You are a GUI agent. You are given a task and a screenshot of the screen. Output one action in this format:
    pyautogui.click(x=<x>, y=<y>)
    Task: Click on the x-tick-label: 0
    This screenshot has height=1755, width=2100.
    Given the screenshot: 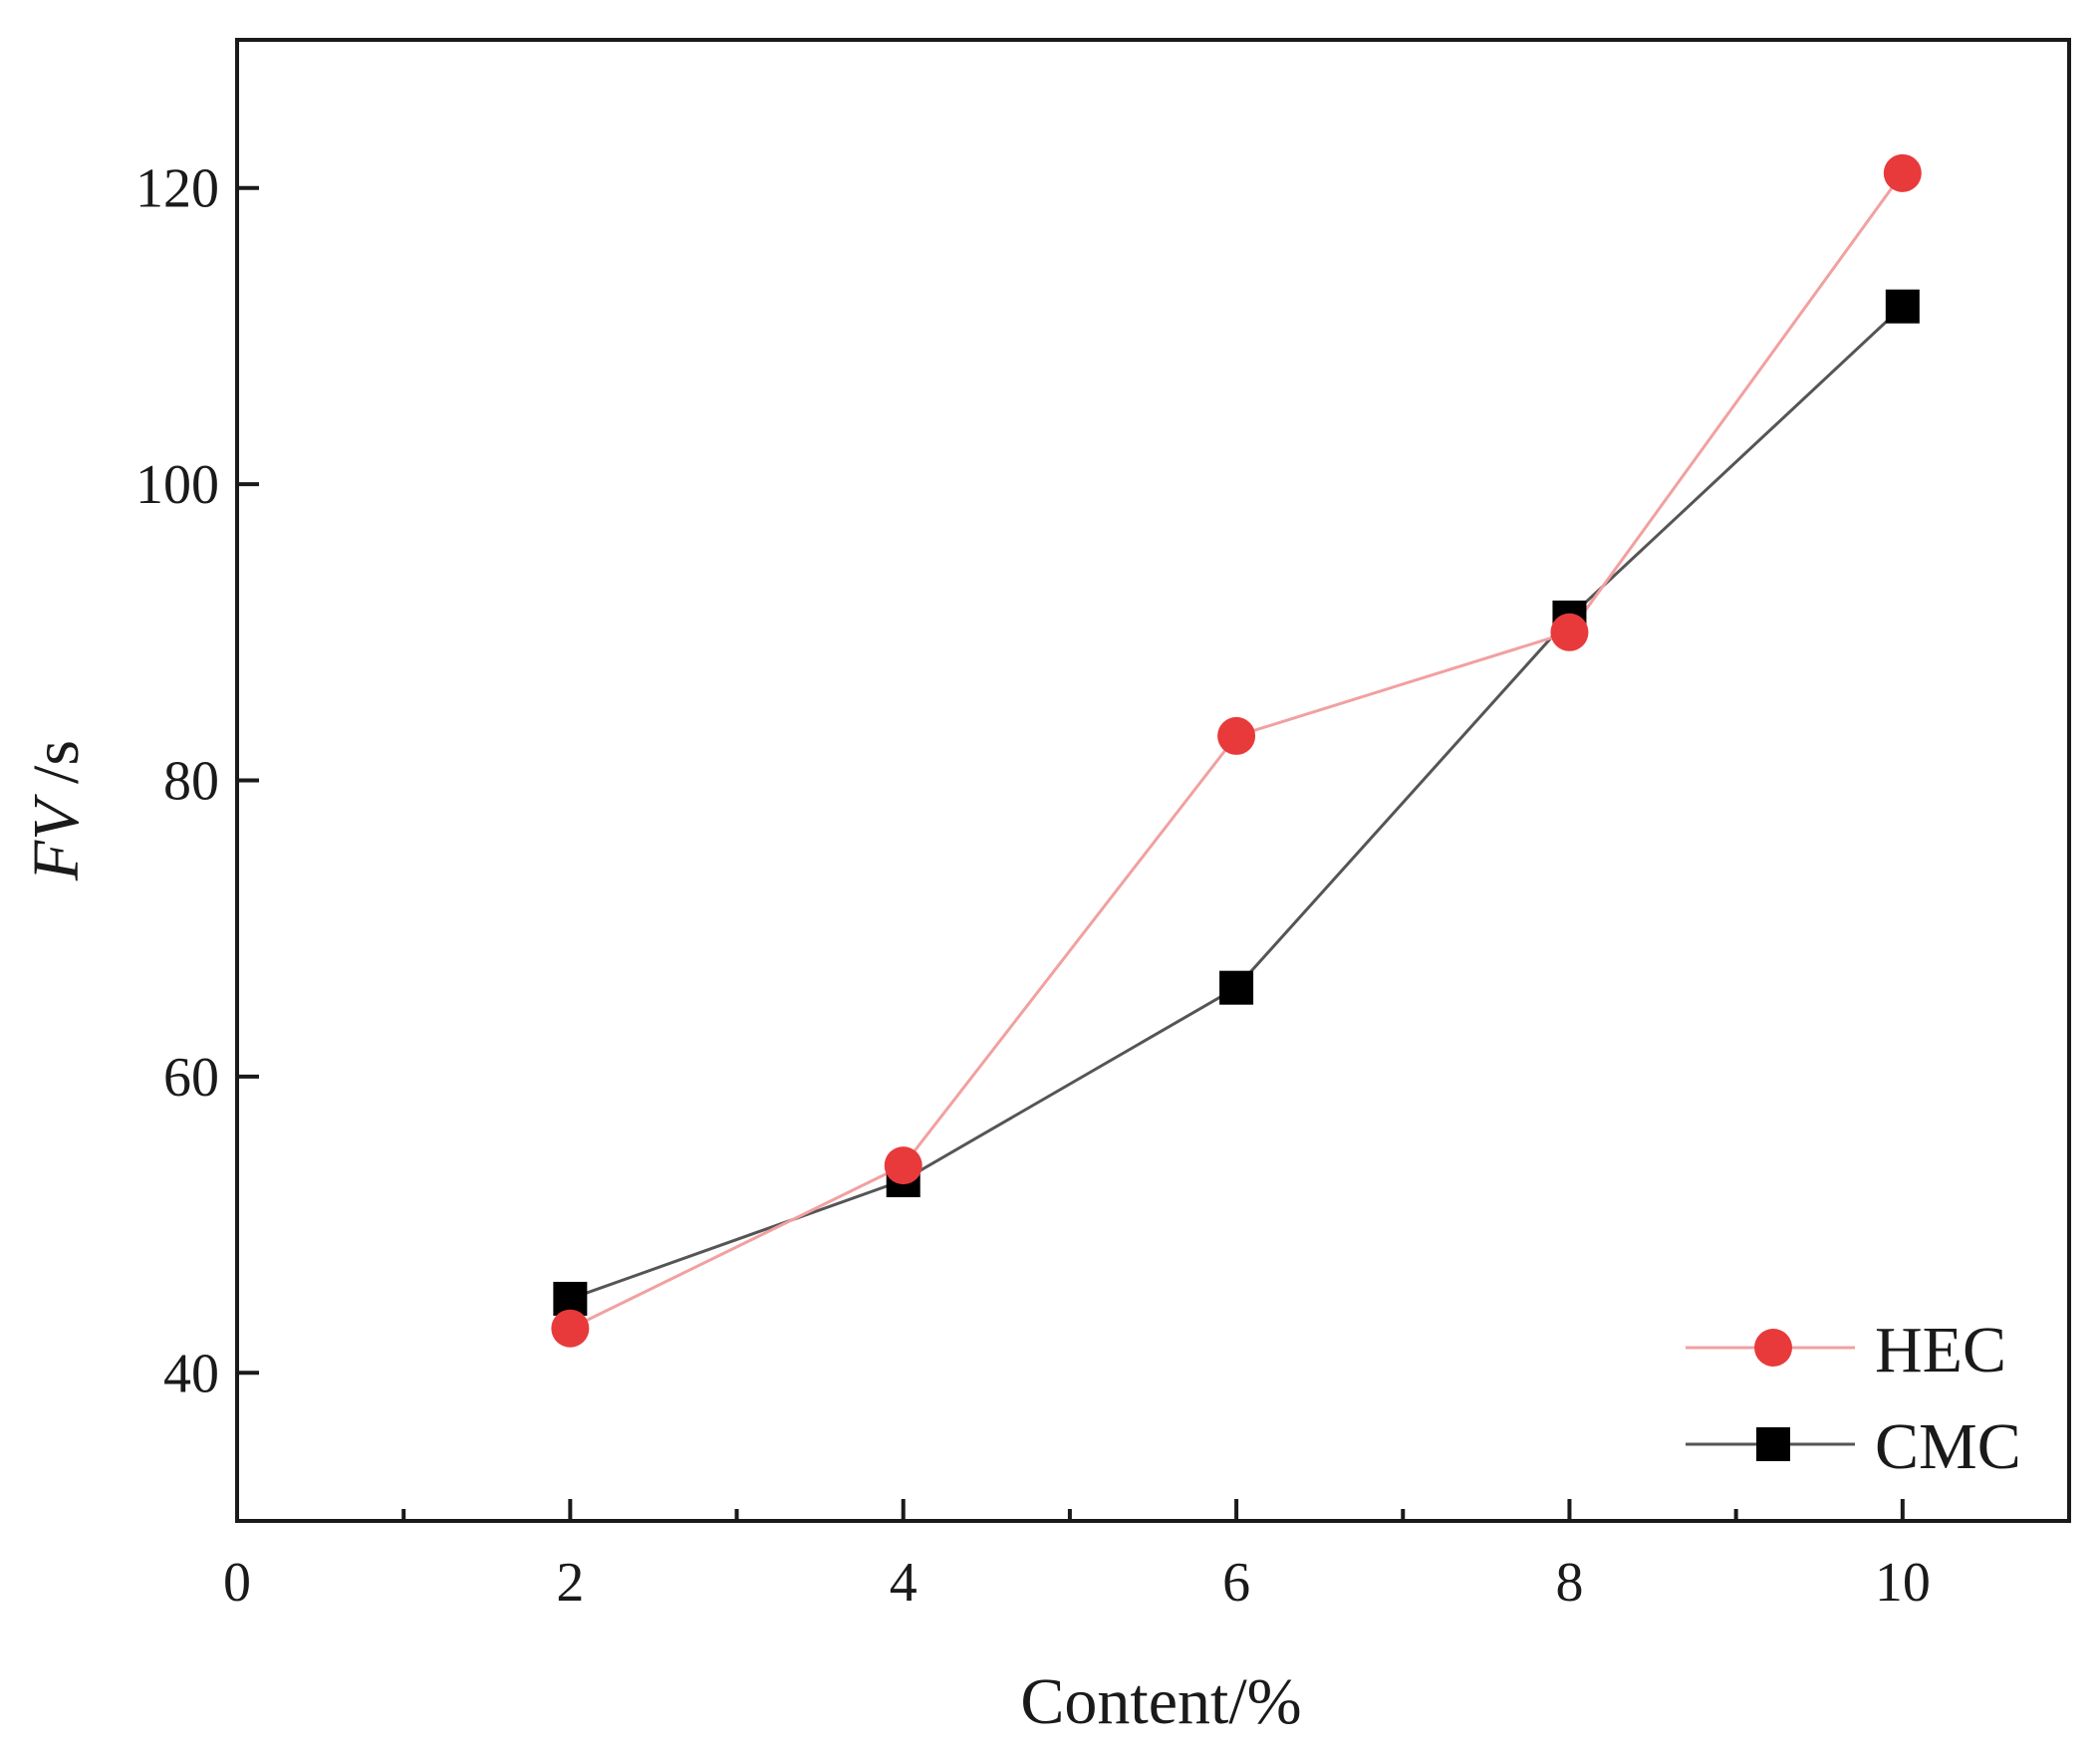 What is the action you would take?
    pyautogui.click(x=237, y=1583)
    